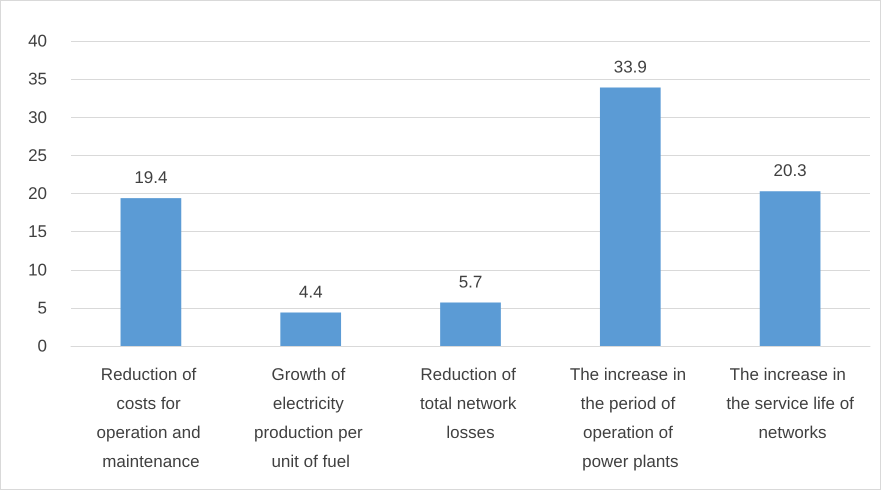 Image resolution: width=881 pixels, height=490 pixels. What do you see at coordinates (42, 308) in the screenshot?
I see `y-tick-label: 5` at bounding box center [42, 308].